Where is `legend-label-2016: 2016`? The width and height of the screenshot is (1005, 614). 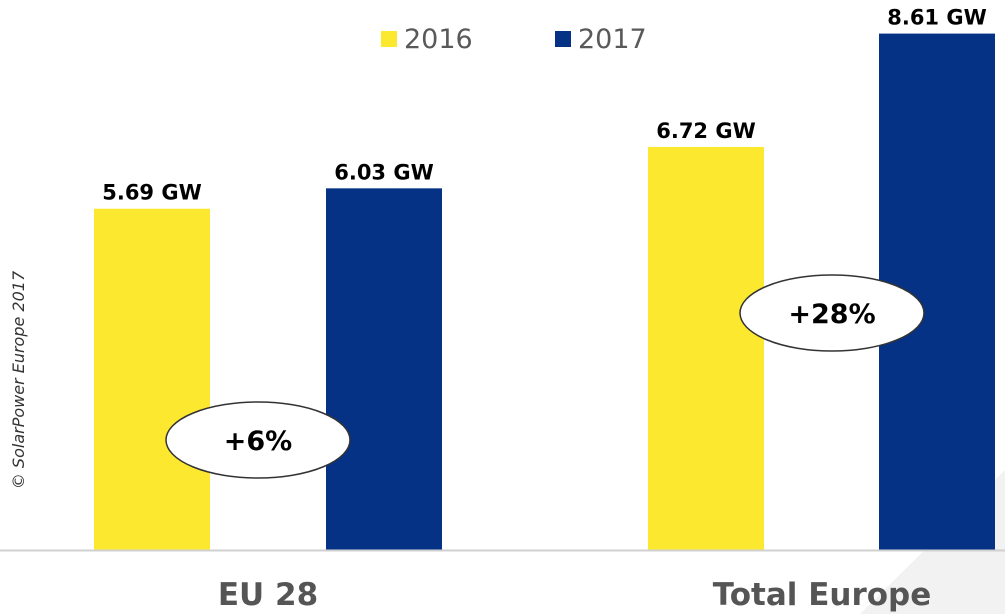 legend-label-2016: 2016 is located at coordinates (438, 39).